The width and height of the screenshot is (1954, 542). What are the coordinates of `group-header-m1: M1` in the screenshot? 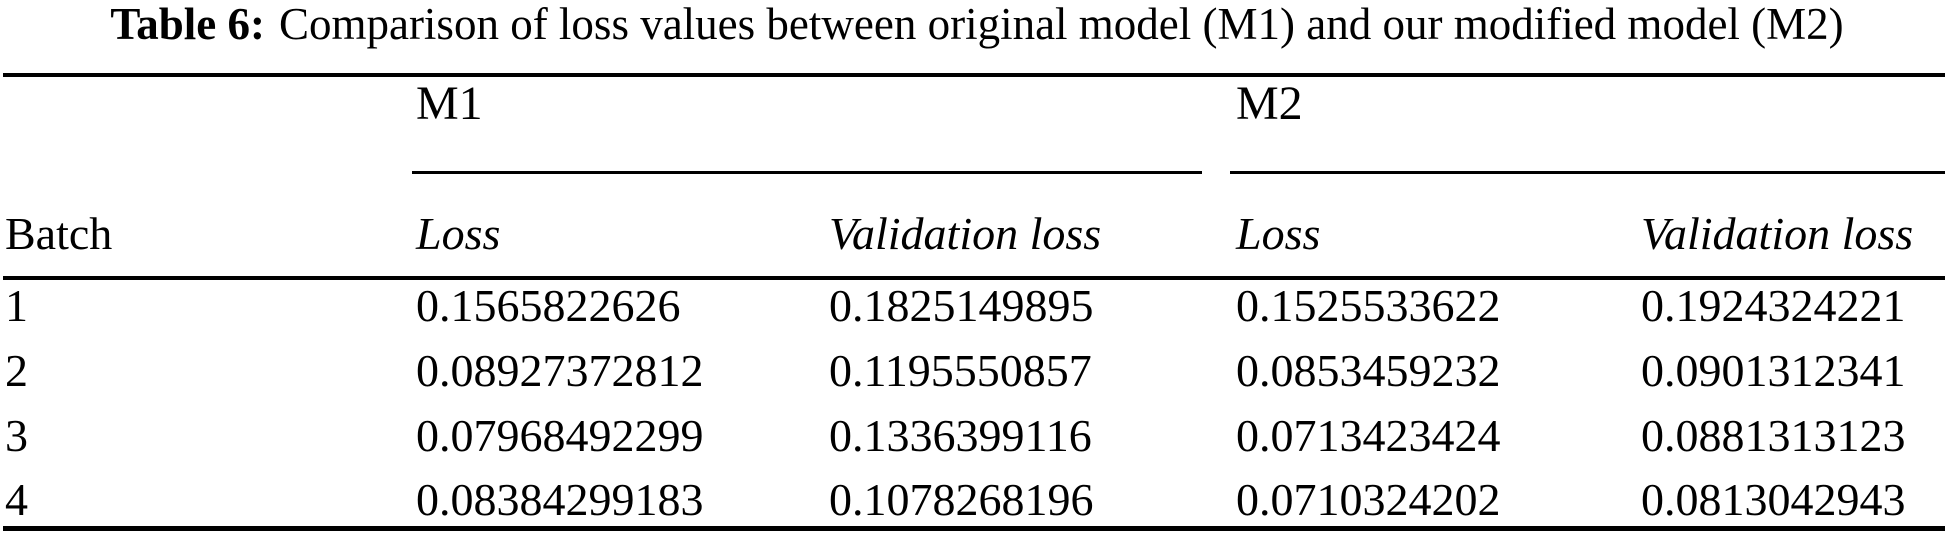 It's located at (449, 103).